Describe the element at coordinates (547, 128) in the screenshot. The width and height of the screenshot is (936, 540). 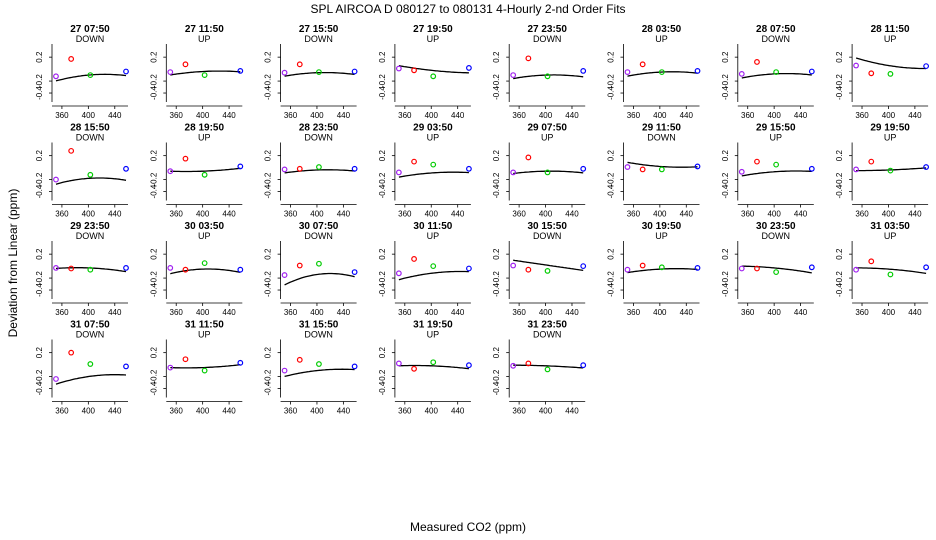
I see `panel-time-label: 29 07:50` at that location.